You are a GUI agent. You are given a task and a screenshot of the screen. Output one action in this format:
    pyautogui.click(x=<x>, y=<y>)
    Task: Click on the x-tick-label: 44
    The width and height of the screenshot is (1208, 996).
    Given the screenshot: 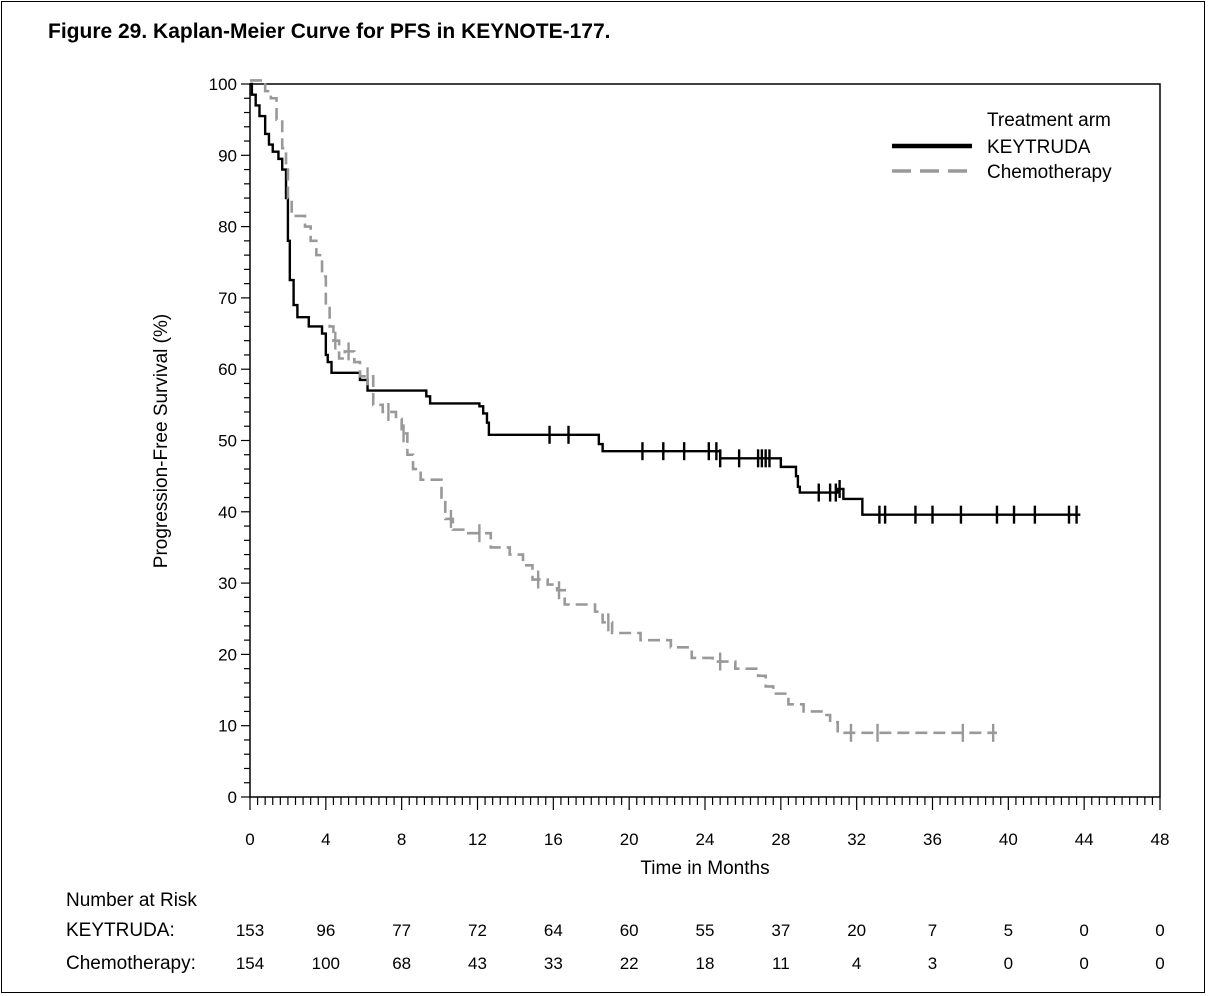 What is the action you would take?
    pyautogui.click(x=1084, y=839)
    